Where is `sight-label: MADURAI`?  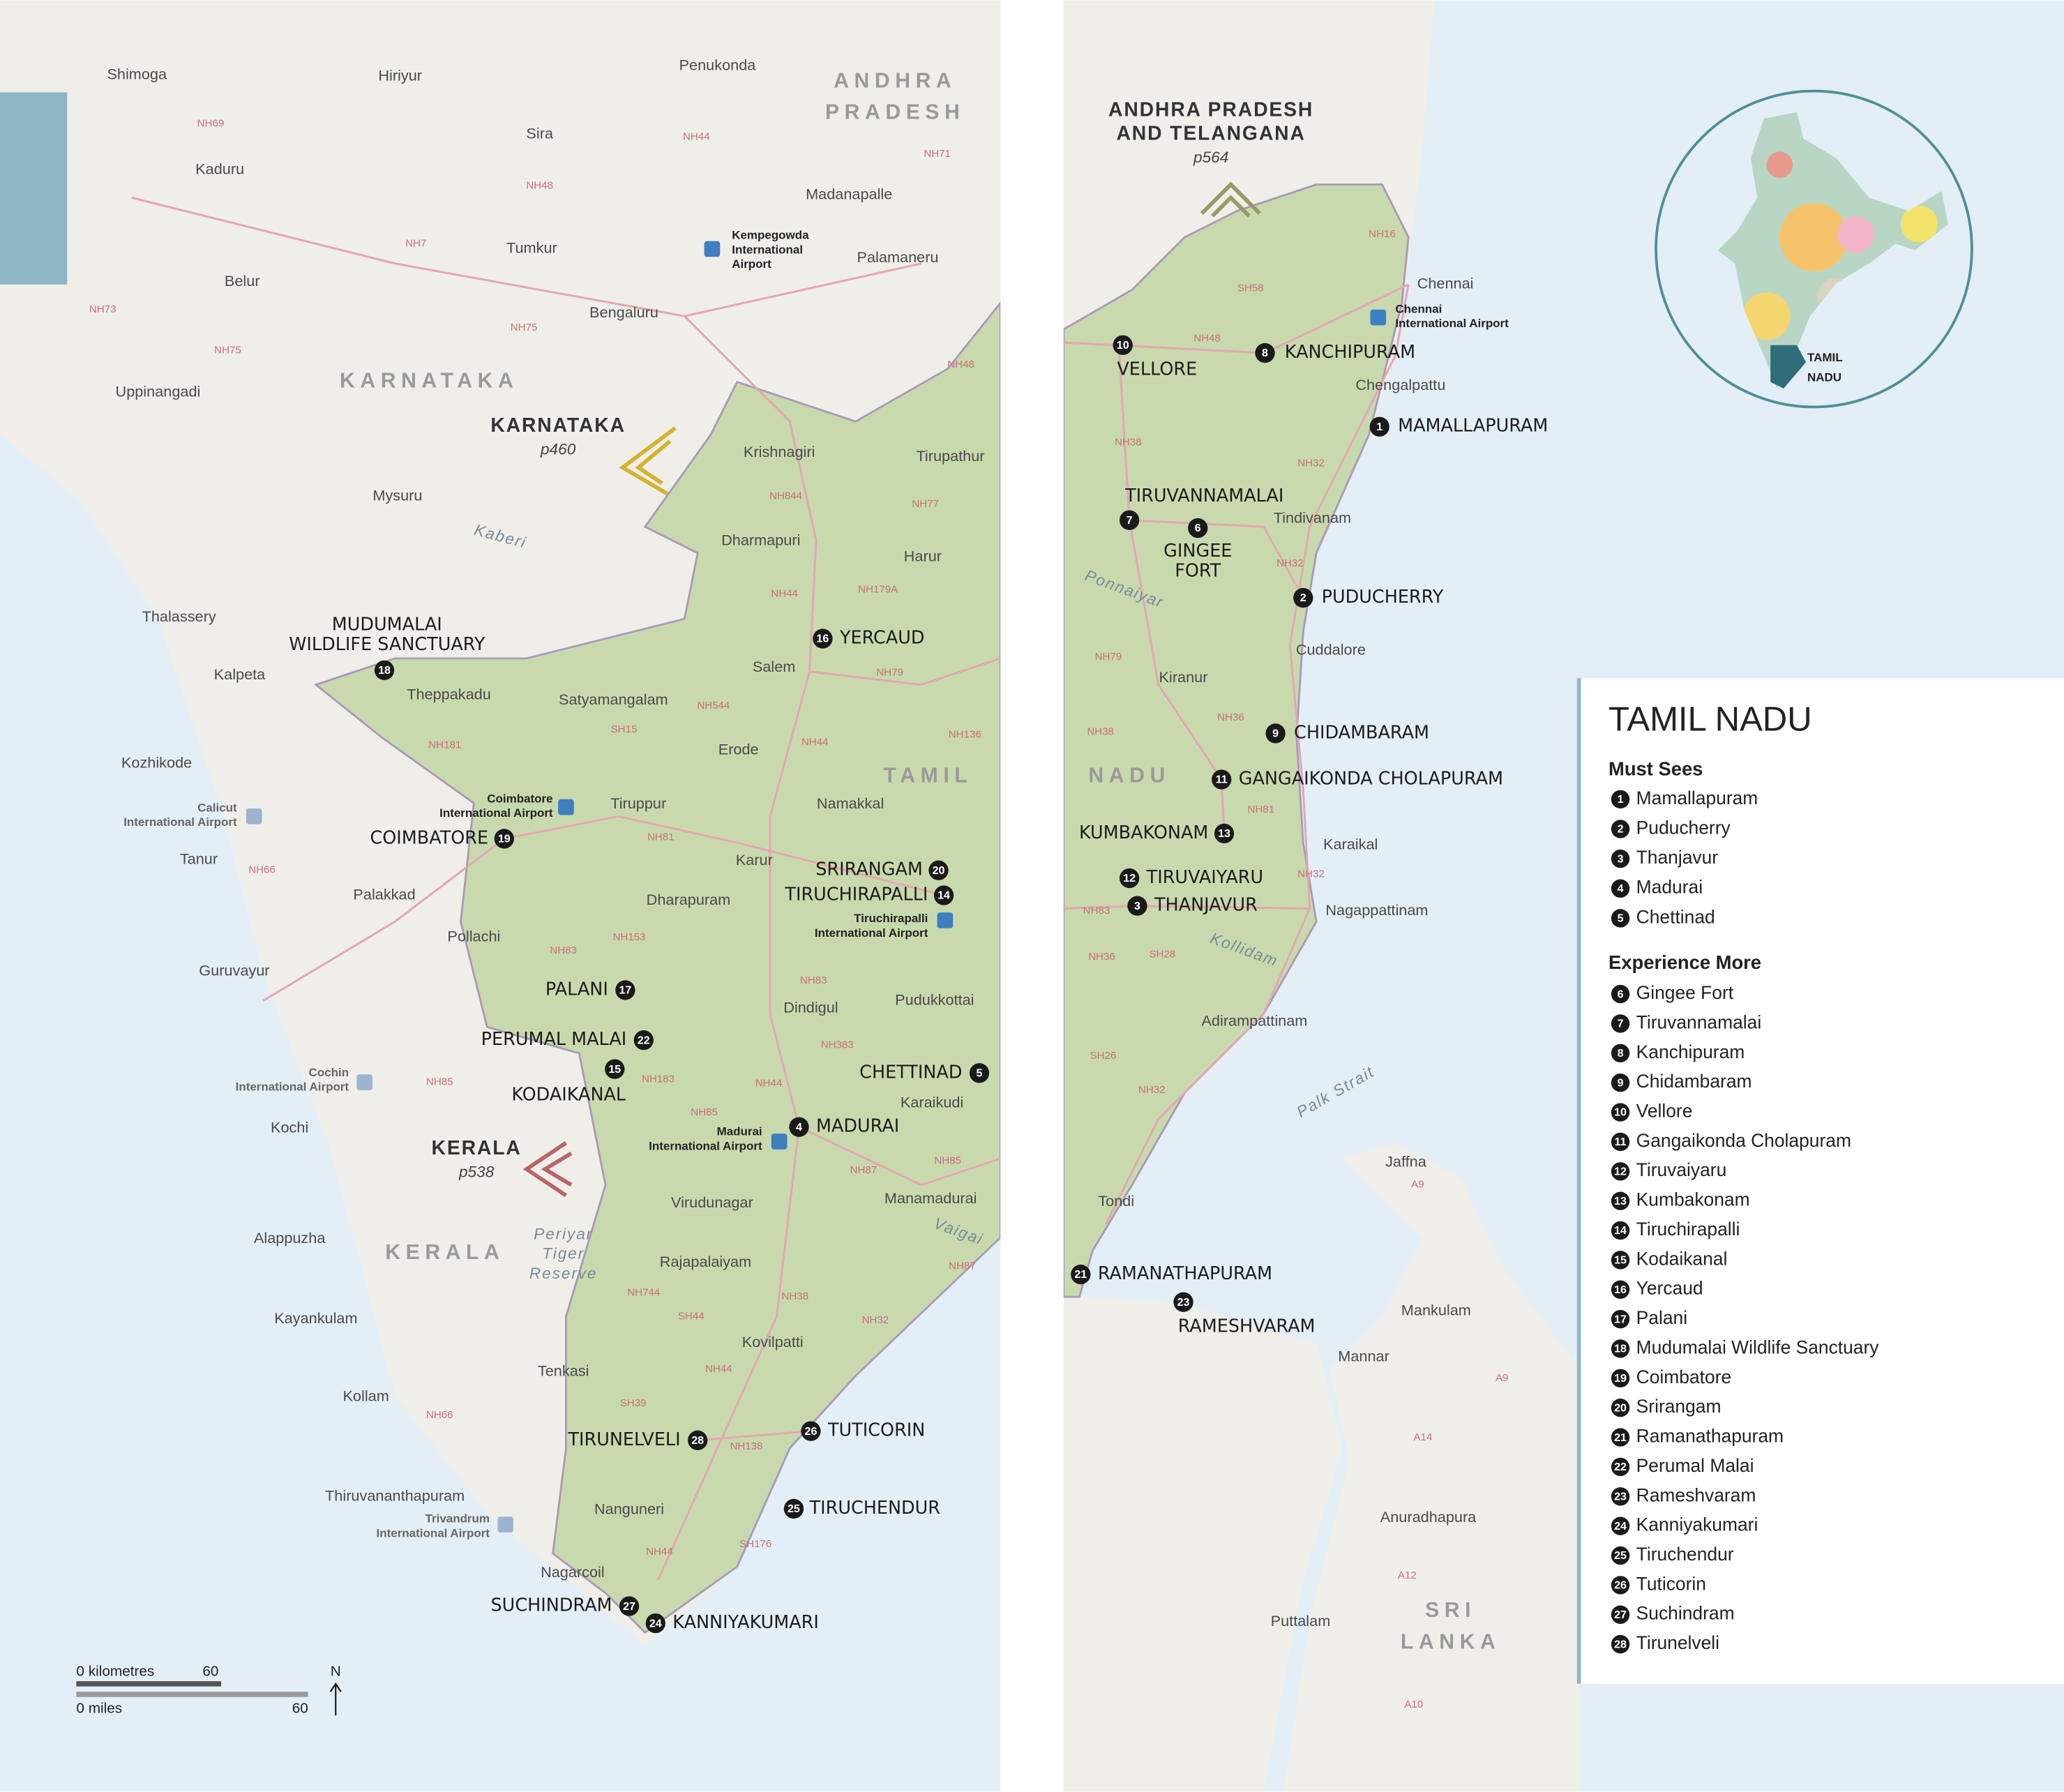 sight-label: MADURAI is located at coordinates (857, 1126).